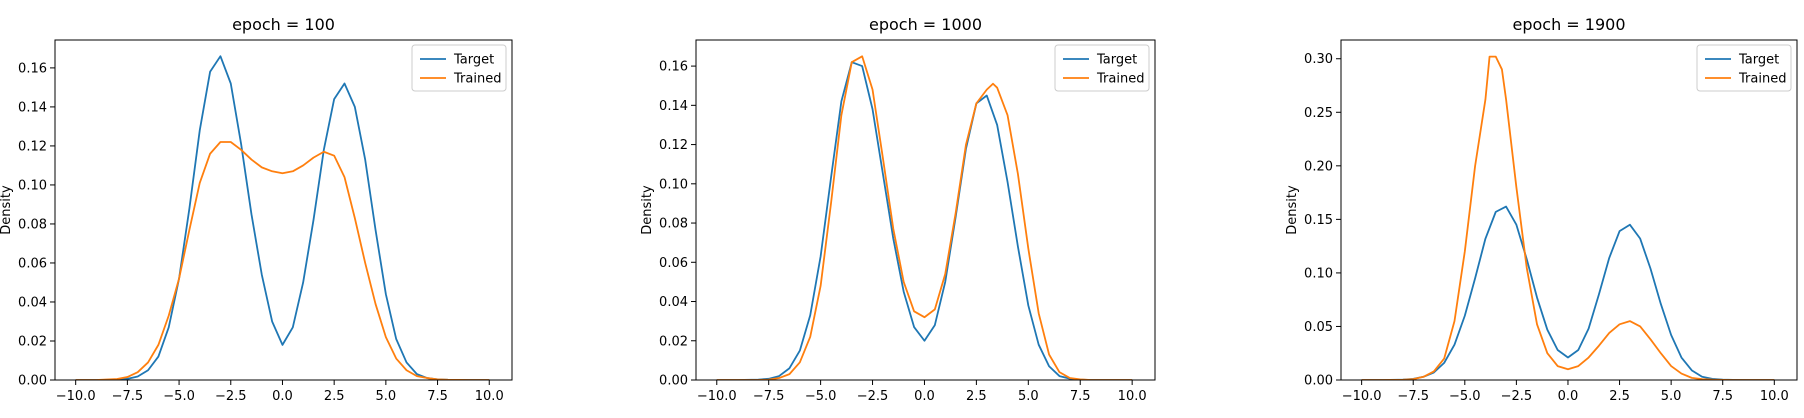  What do you see at coordinates (1318, 59) in the screenshot?
I see `y-tick-label: 0.30` at bounding box center [1318, 59].